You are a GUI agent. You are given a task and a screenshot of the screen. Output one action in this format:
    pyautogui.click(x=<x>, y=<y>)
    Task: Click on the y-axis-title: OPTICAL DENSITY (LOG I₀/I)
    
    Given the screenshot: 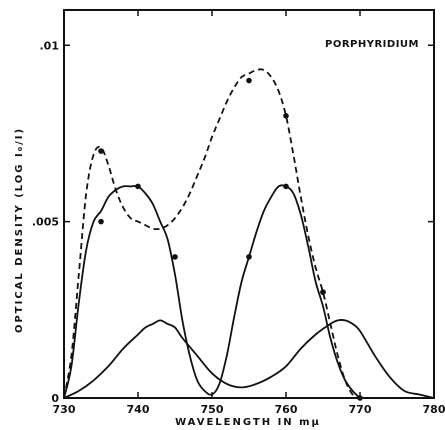 What is the action you would take?
    pyautogui.click(x=19, y=230)
    